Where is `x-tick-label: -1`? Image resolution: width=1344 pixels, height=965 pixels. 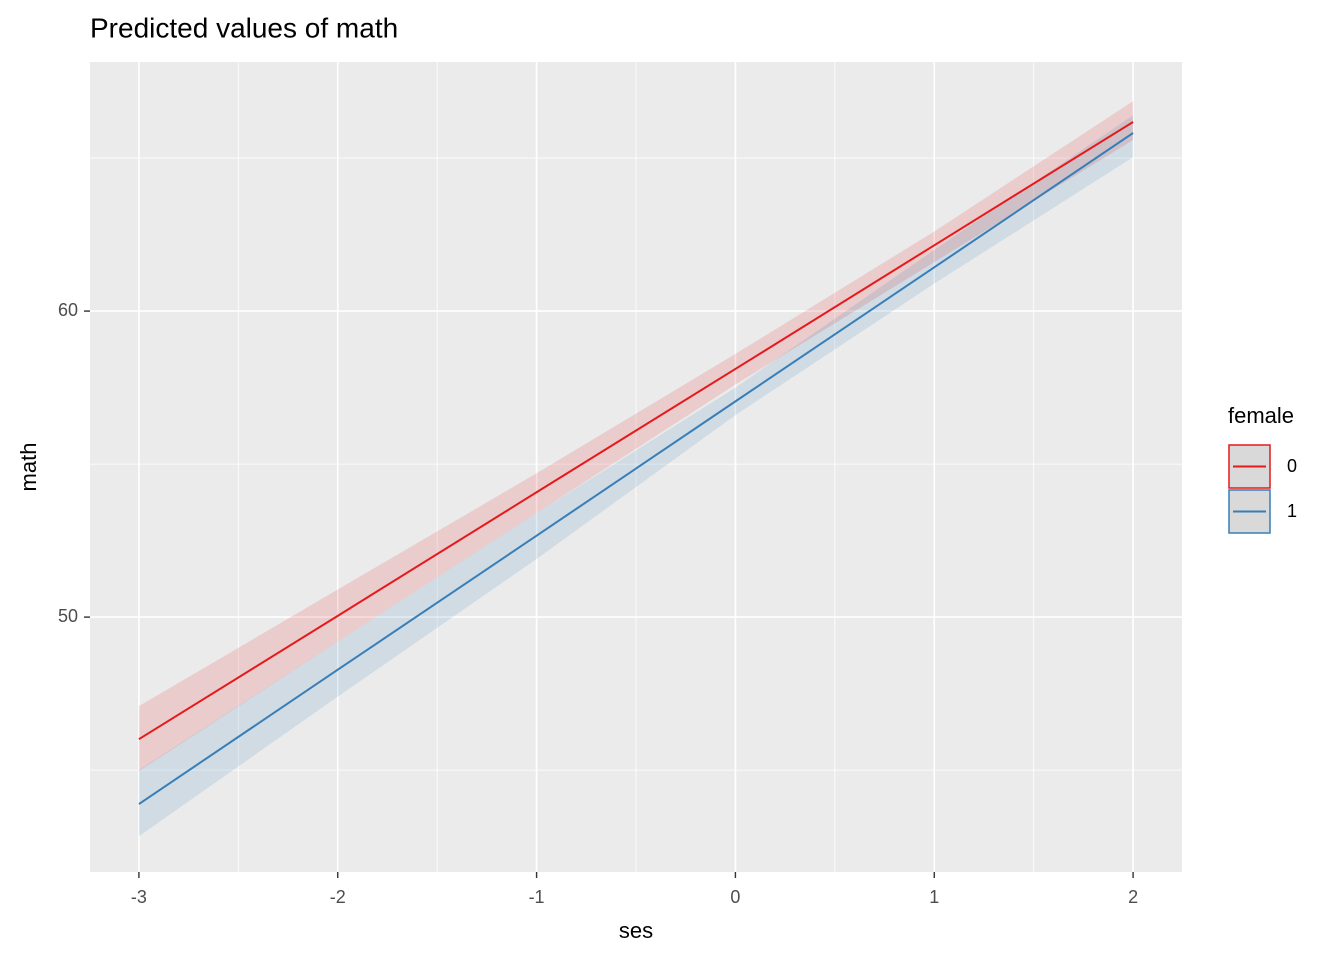 x-tick-label: -1 is located at coordinates (537, 897).